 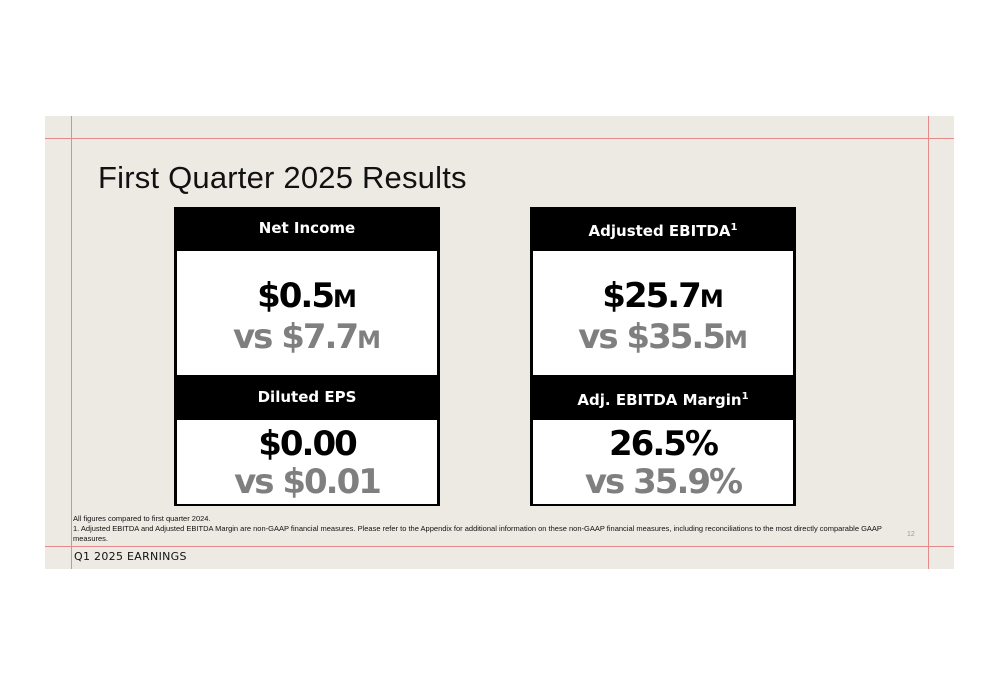 I want to click on adj-ebitda-margin-compare-prefix: vs, so click(x=609, y=482).